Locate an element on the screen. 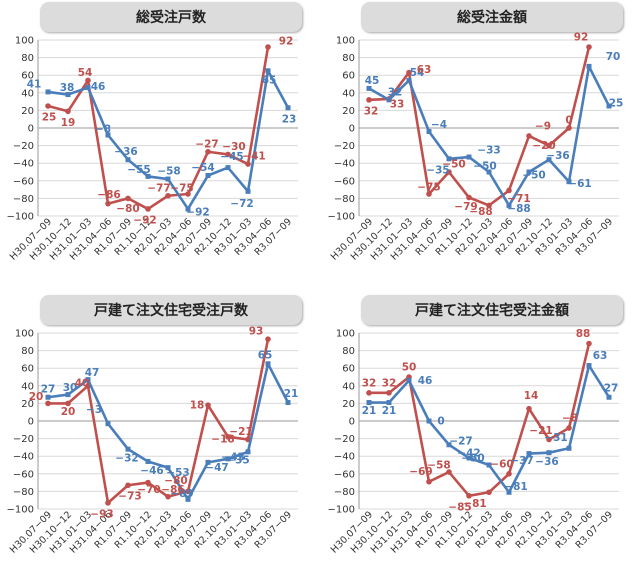 This screenshot has height=586, width=642. data-label: −21 is located at coordinates (540, 431).